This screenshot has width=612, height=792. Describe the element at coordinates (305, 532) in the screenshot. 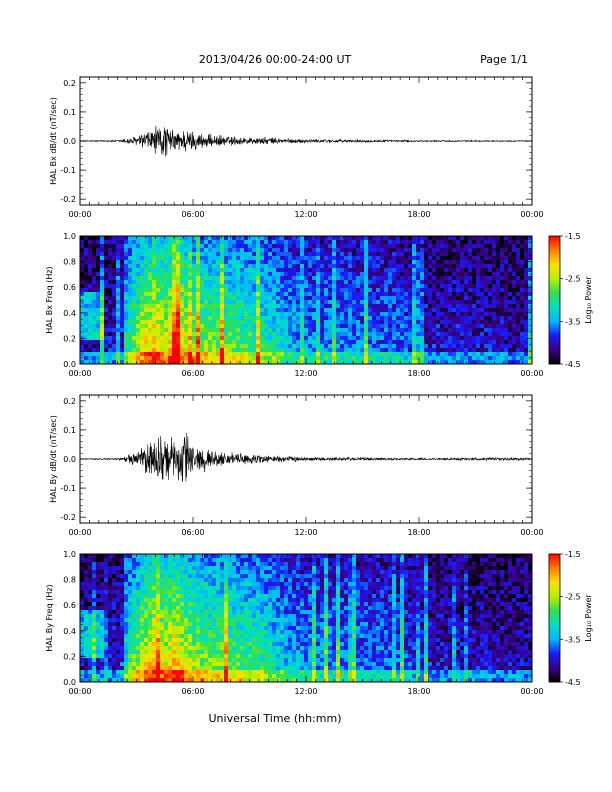

I see `x-tick-label: 12:00` at that location.